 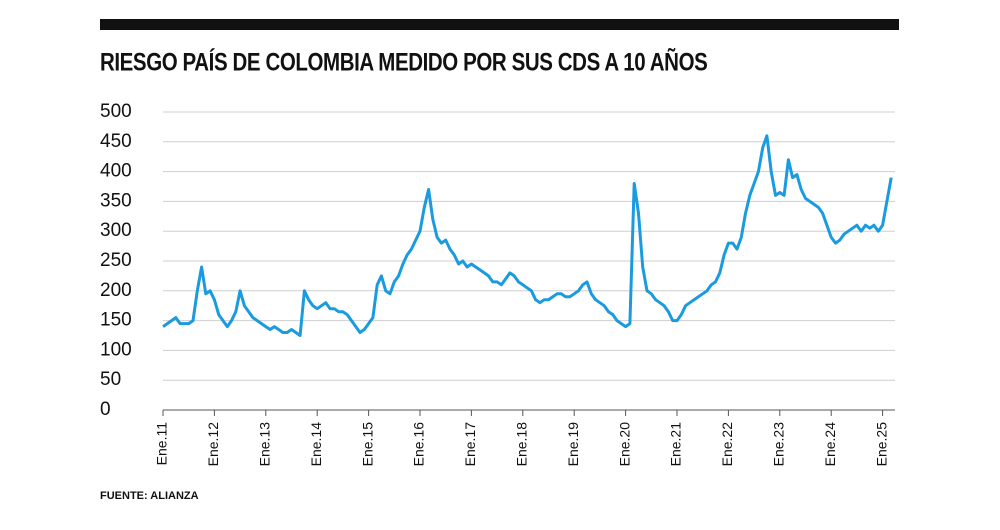 What do you see at coordinates (105, 409) in the screenshot?
I see `y-tick-label: 0` at bounding box center [105, 409].